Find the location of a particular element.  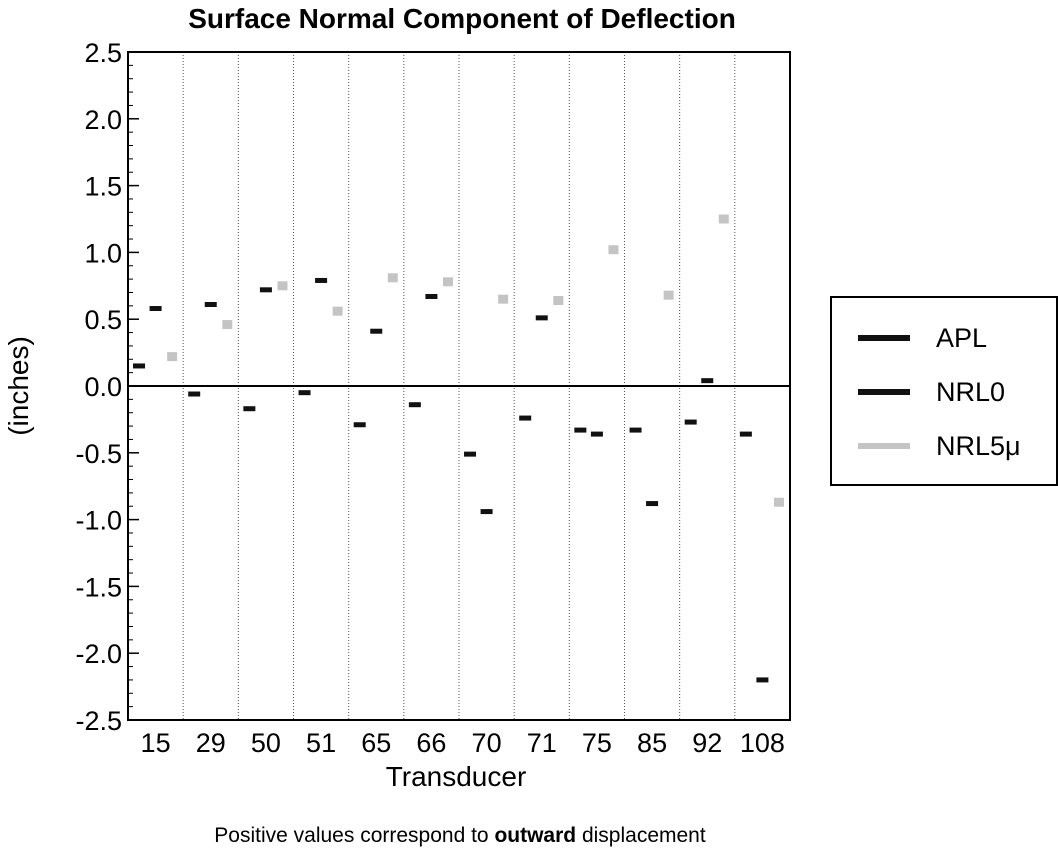

x-tick-label: 29 is located at coordinates (211, 743).